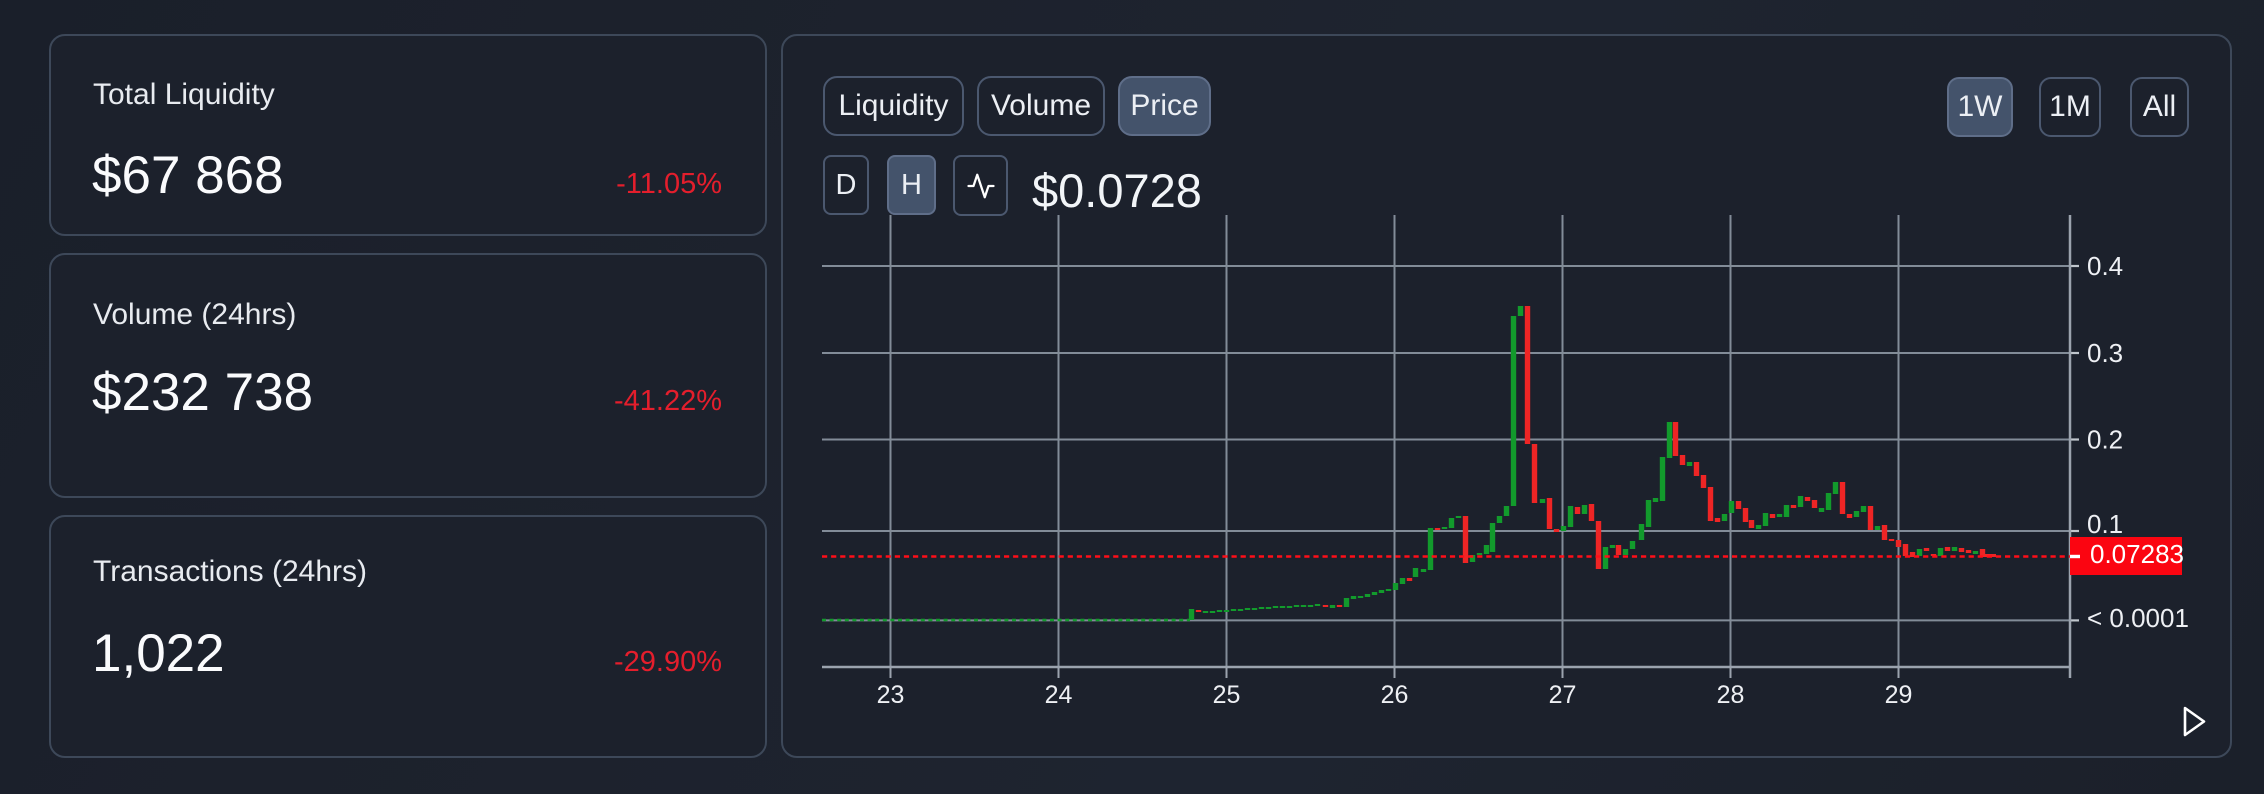 This screenshot has height=794, width=2264. What do you see at coordinates (1227, 695) in the screenshot?
I see `svg-text: 25` at bounding box center [1227, 695].